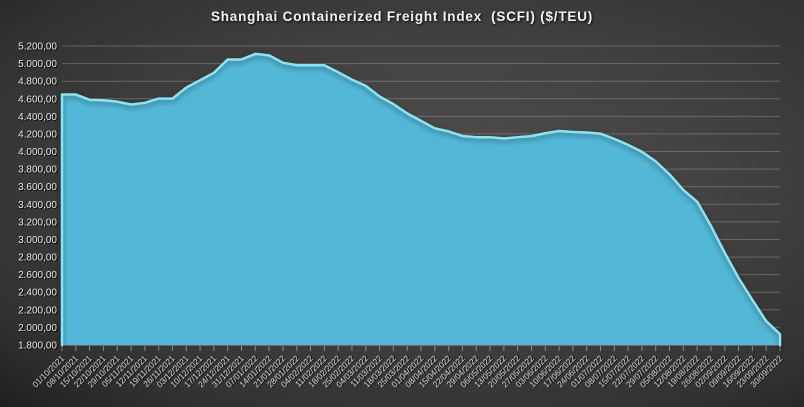 The image size is (804, 407). What do you see at coordinates (37, 82) in the screenshot?
I see `y-axis-label: 4.800,00` at bounding box center [37, 82].